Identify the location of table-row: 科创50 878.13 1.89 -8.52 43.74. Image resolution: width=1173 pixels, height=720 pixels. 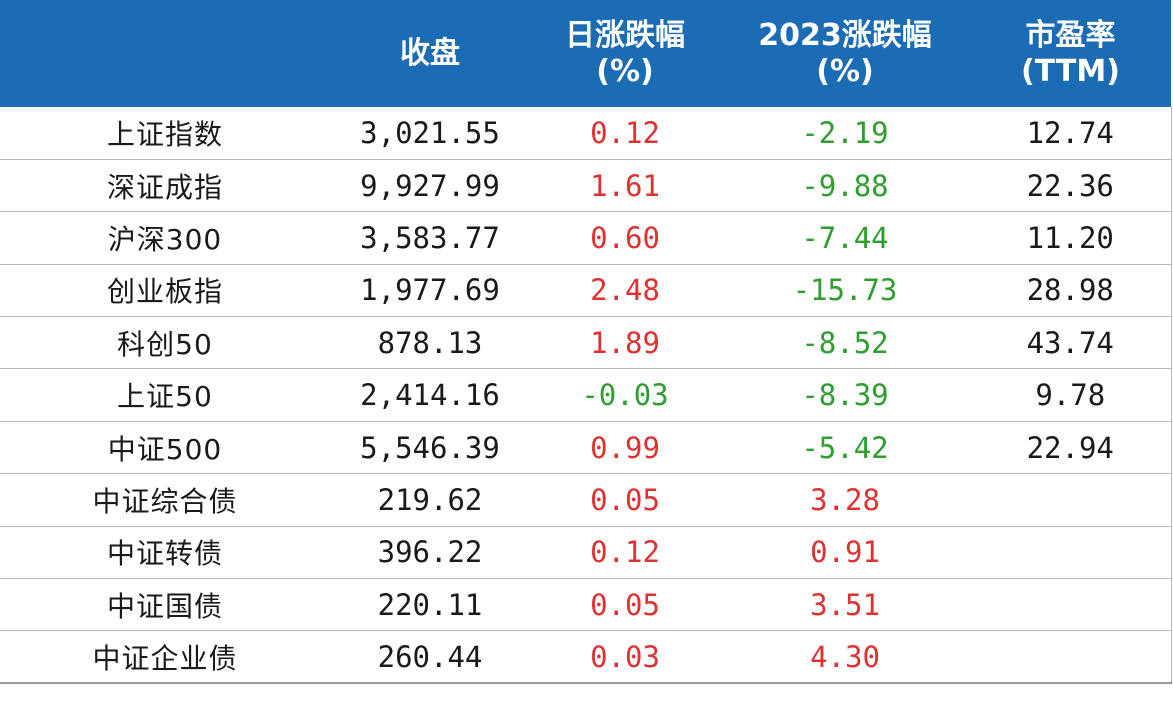
(586, 343).